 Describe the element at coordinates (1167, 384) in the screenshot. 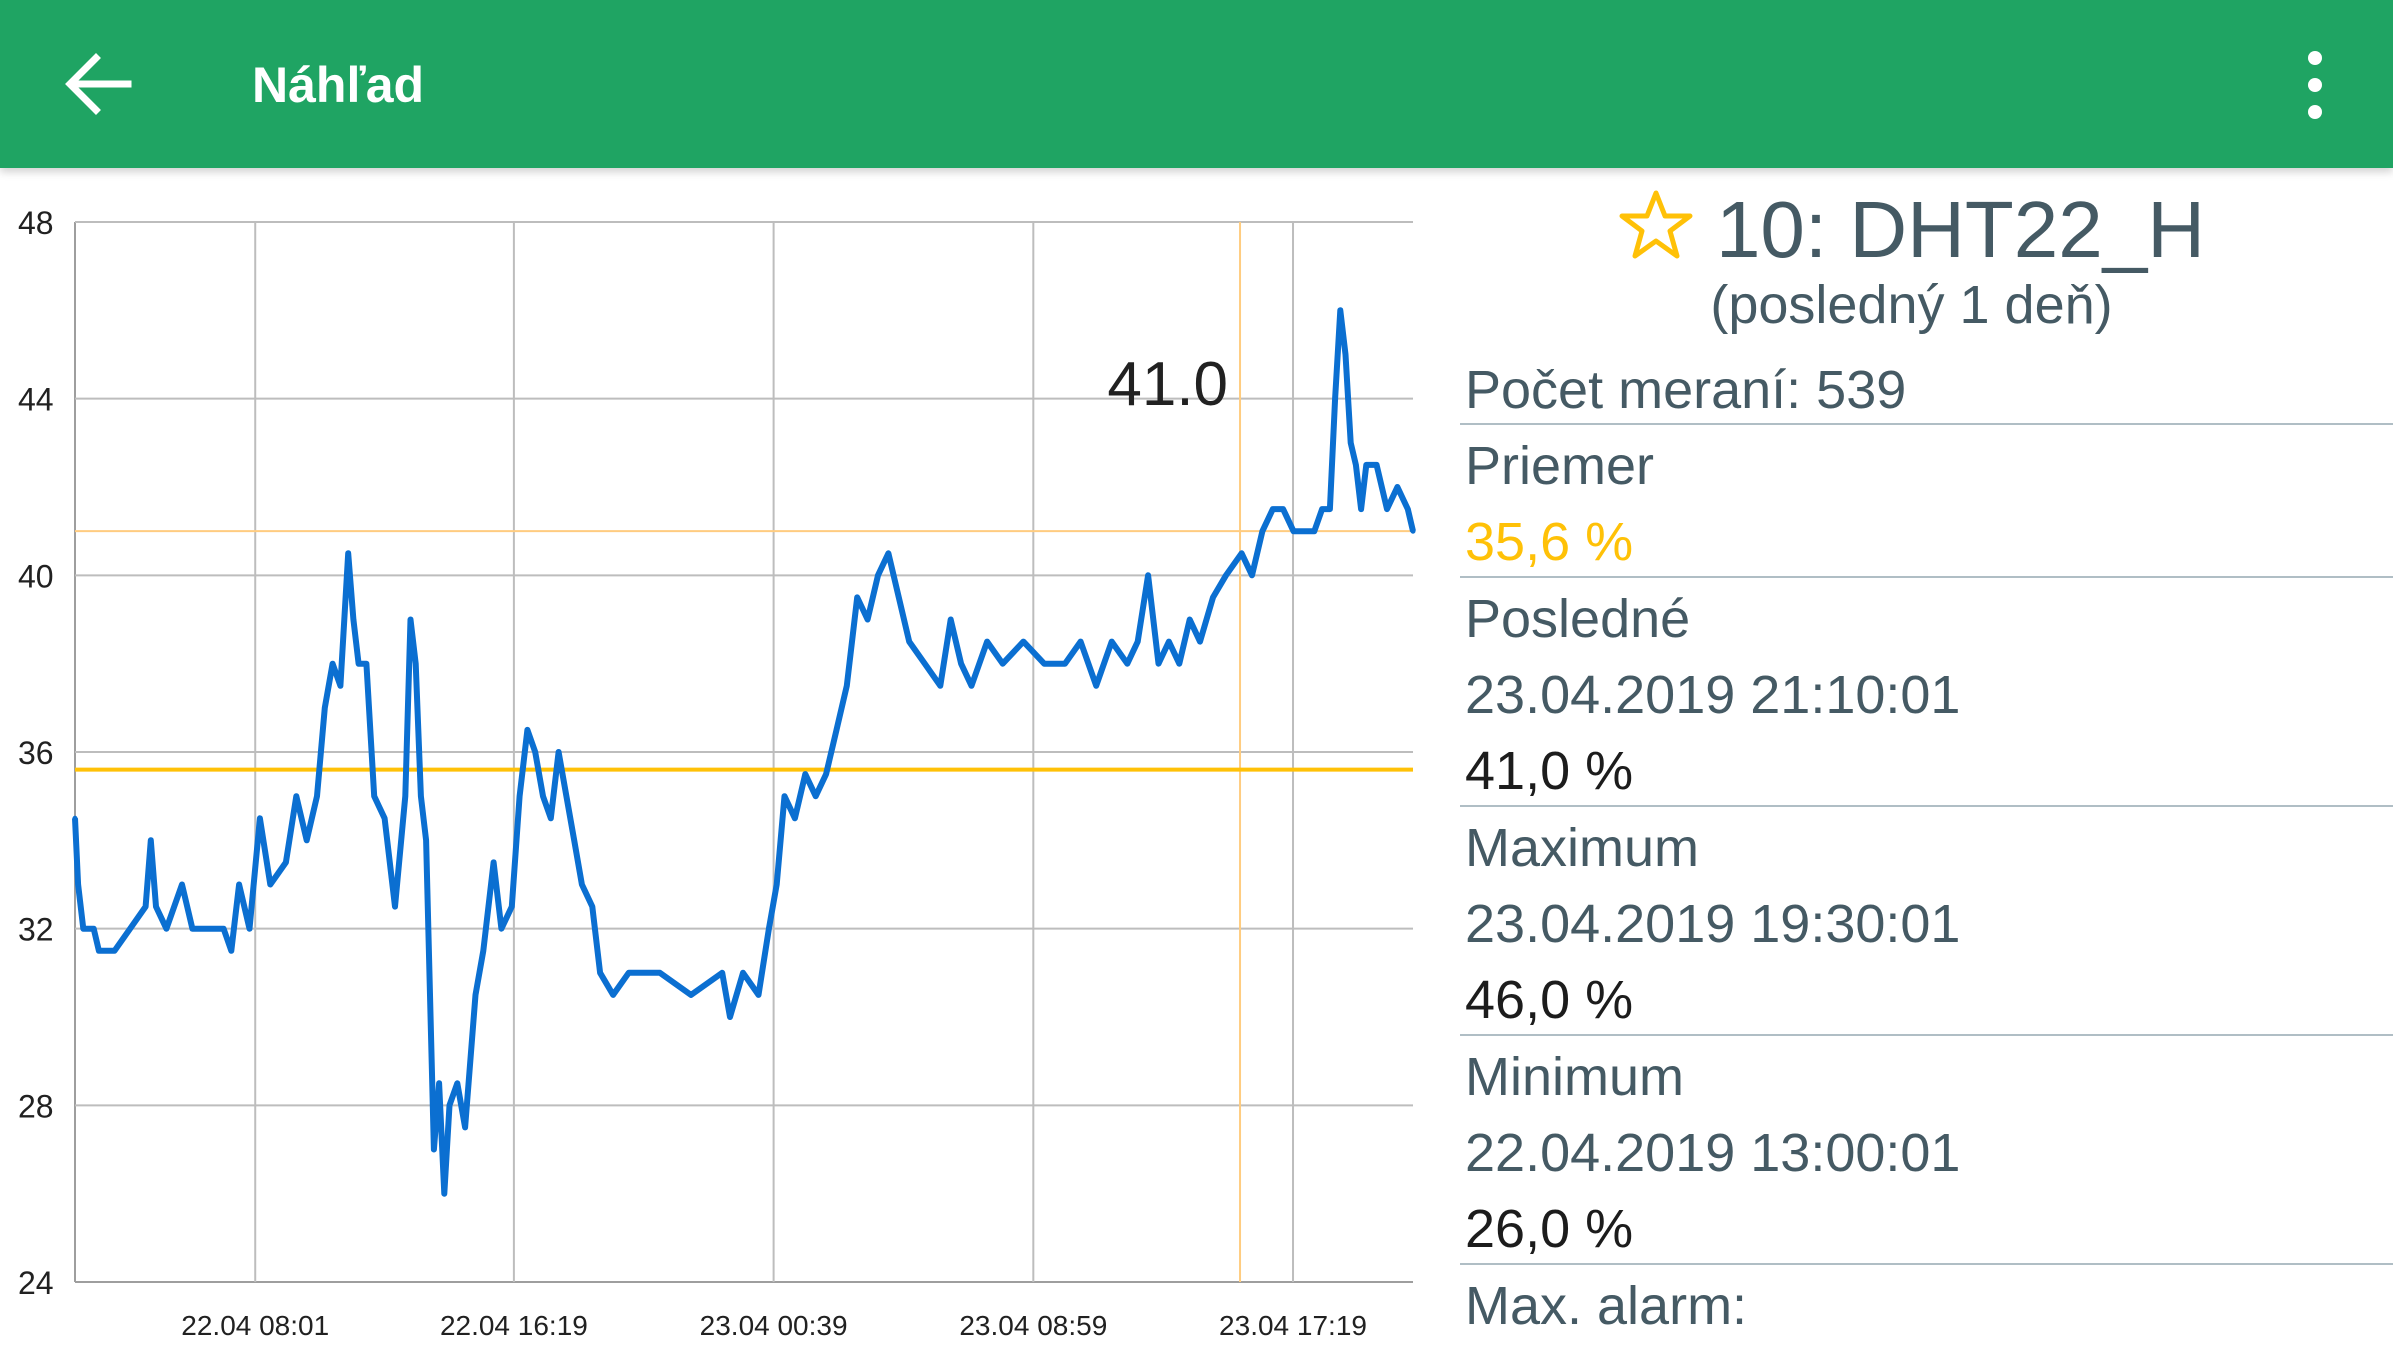

I see `marker-value-label: 41.0` at that location.